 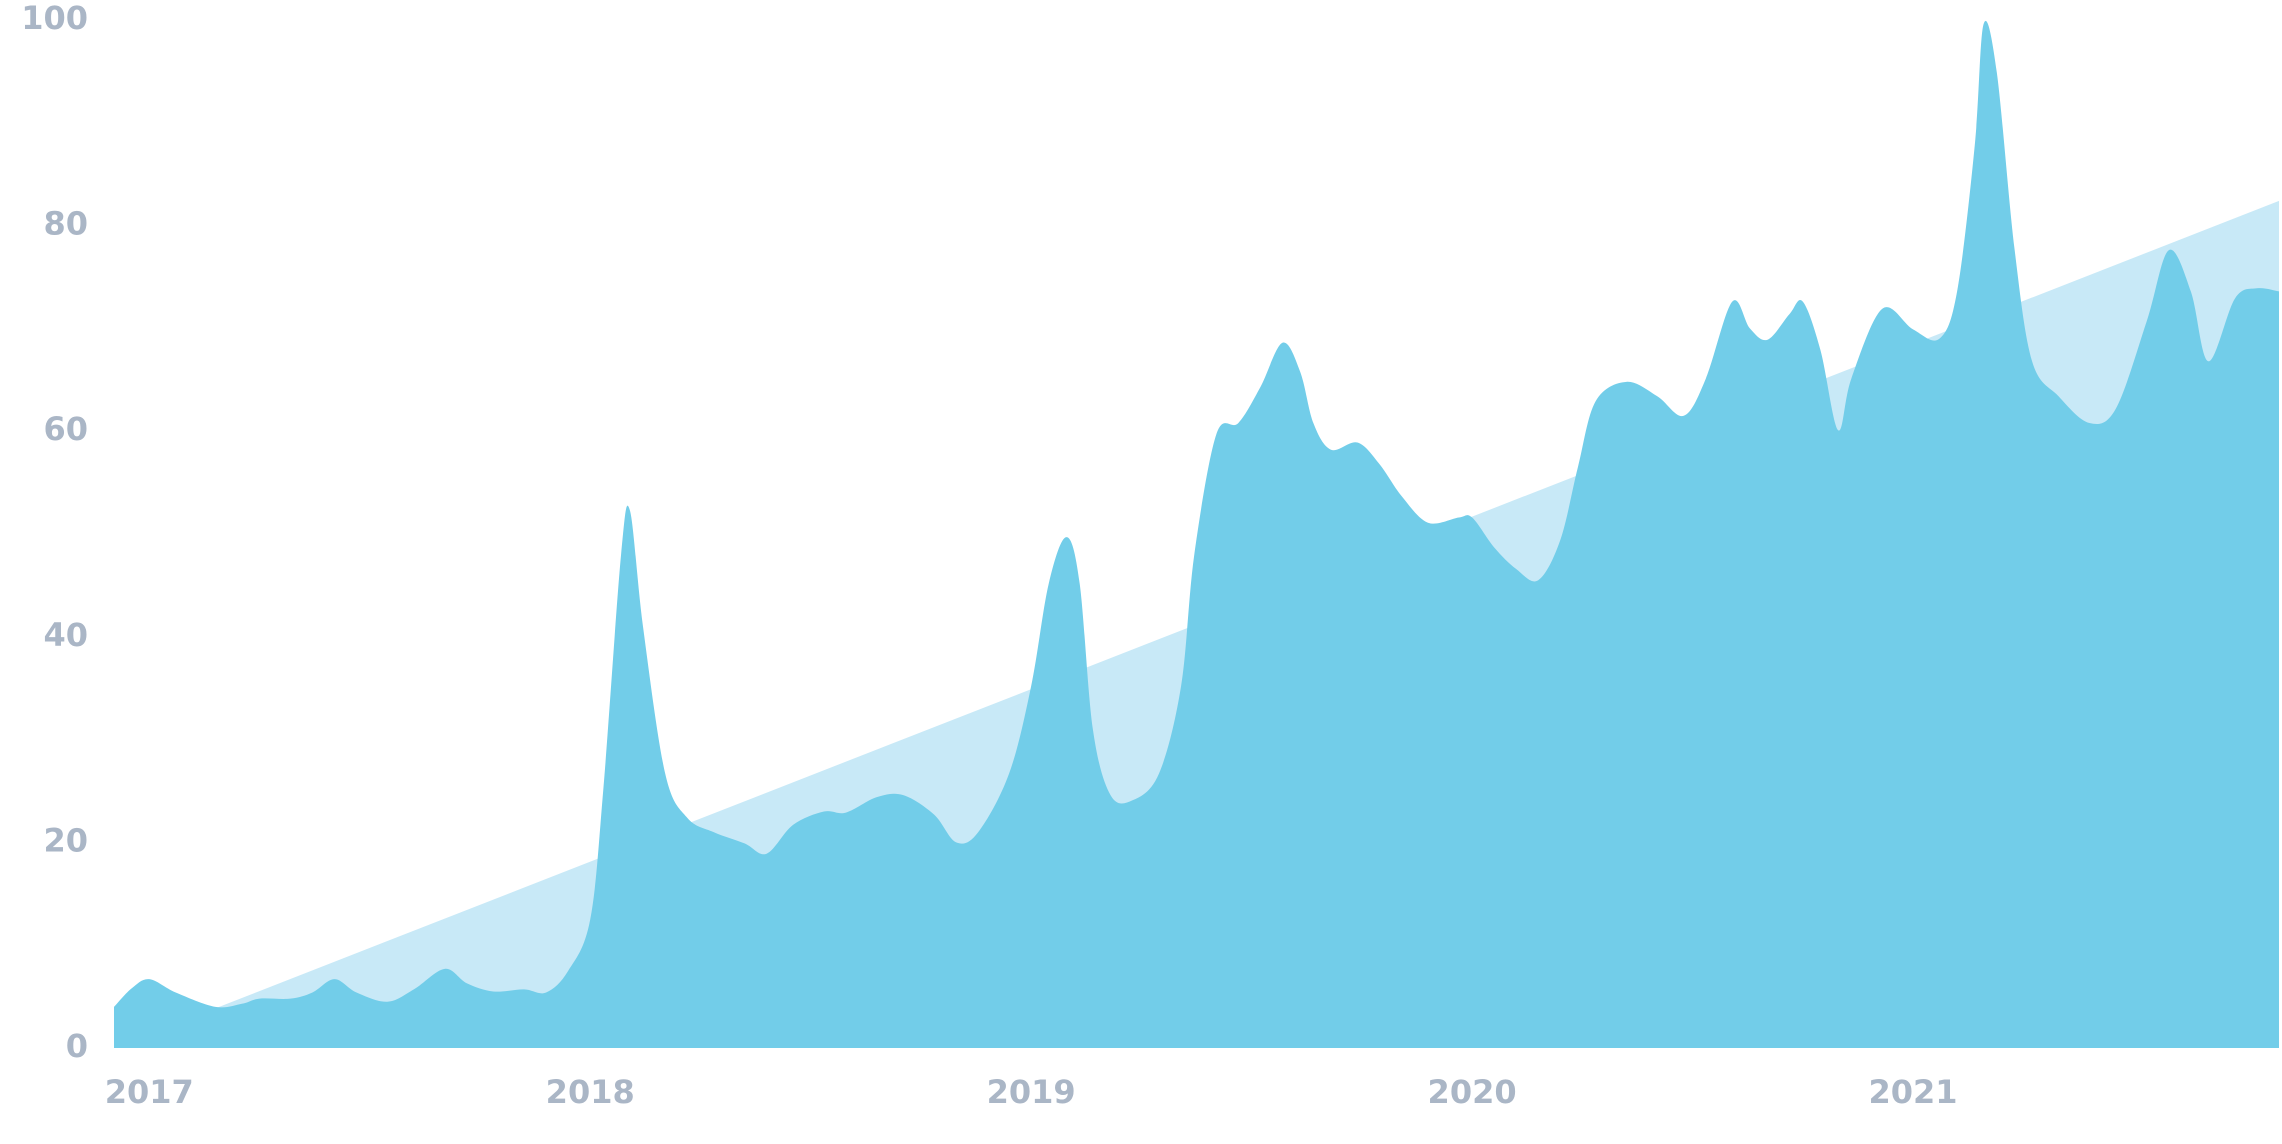 What do you see at coordinates (1472, 1092) in the screenshot?
I see `x-tick-label: 2020` at bounding box center [1472, 1092].